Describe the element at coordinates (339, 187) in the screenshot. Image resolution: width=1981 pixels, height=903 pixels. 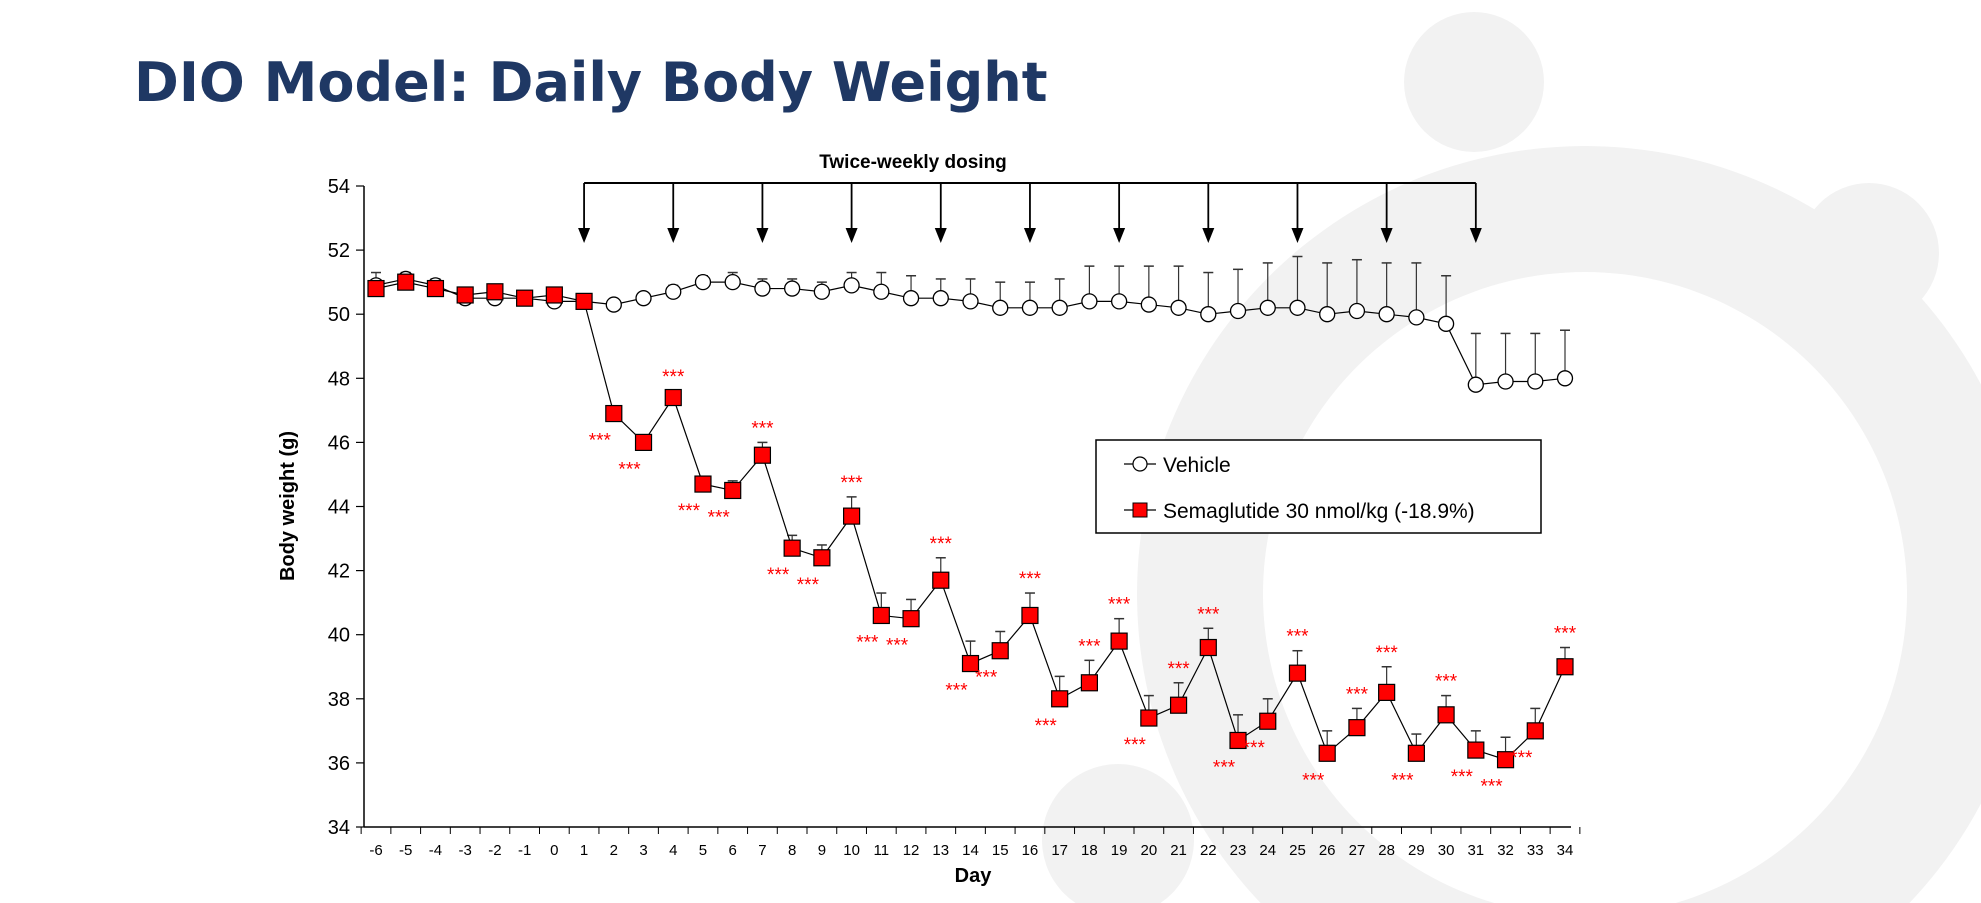
I see `y-tick-label: 54` at that location.